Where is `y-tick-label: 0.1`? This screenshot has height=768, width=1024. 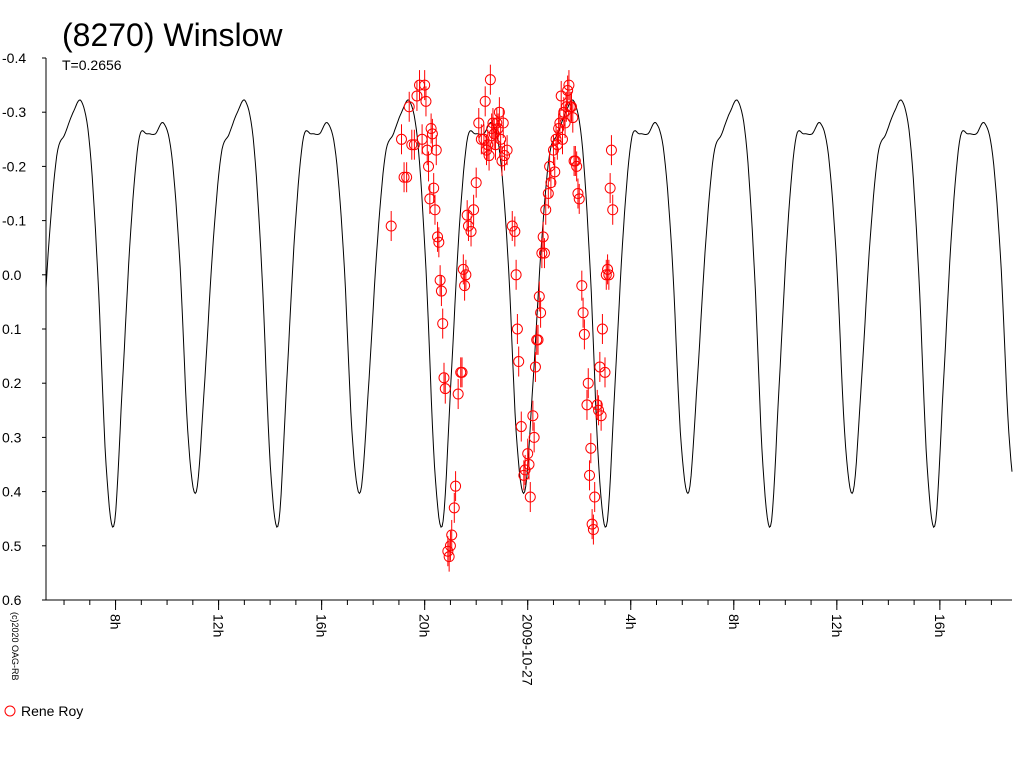
y-tick-label: 0.1 is located at coordinates (12, 329).